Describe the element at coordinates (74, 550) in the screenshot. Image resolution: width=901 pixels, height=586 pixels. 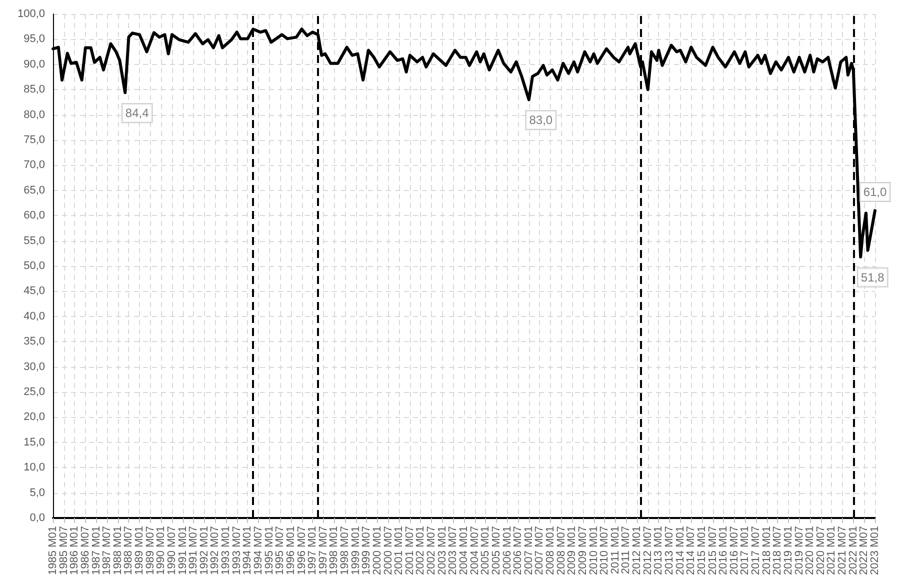
I see `x-tick-label: 1986 M01` at that location.